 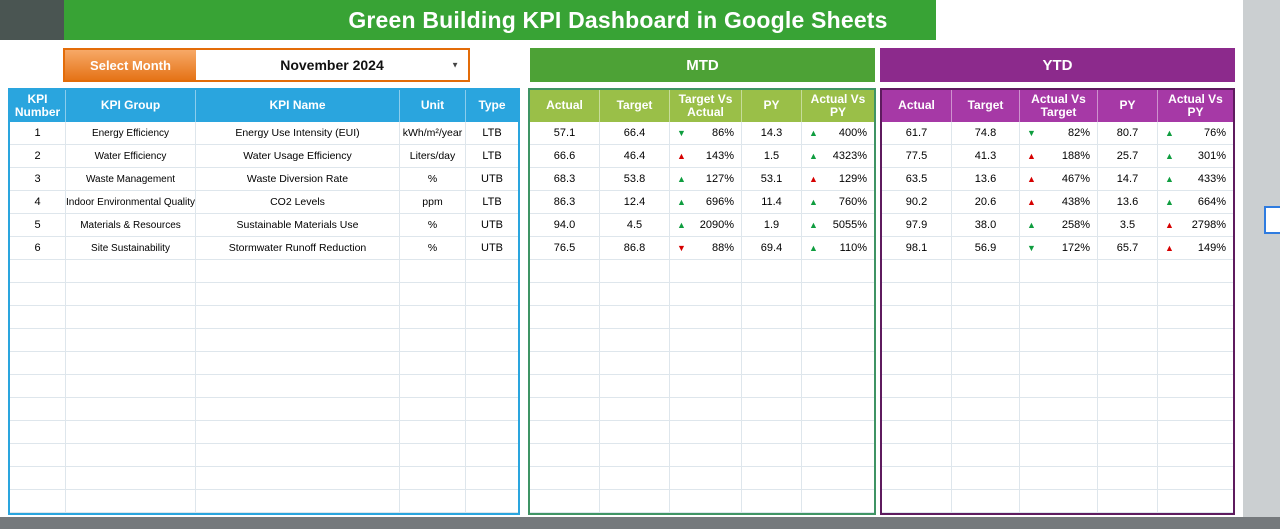 What do you see at coordinates (1128, 179) in the screenshot?
I see `ytd-py-cell: 14.7` at bounding box center [1128, 179].